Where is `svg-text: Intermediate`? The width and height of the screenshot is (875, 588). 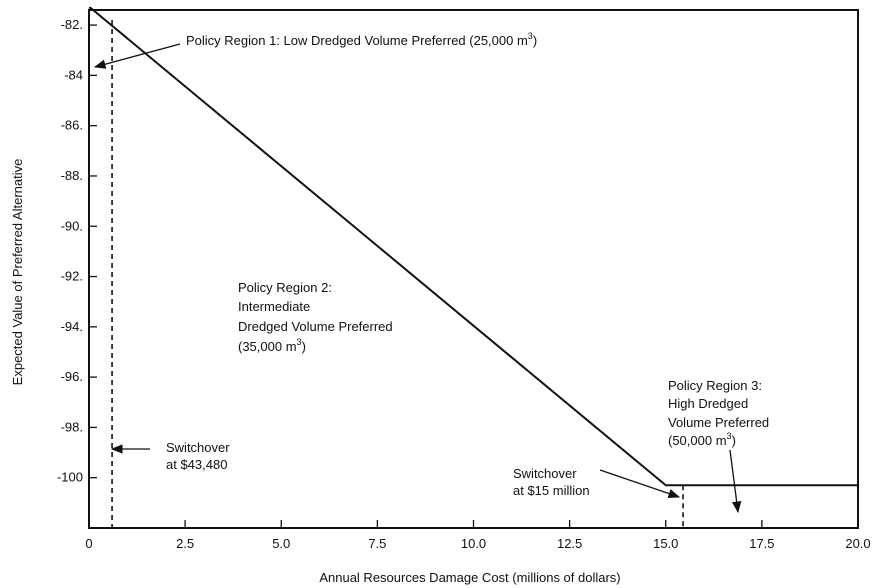
svg-text: Intermediate is located at coordinates (274, 306).